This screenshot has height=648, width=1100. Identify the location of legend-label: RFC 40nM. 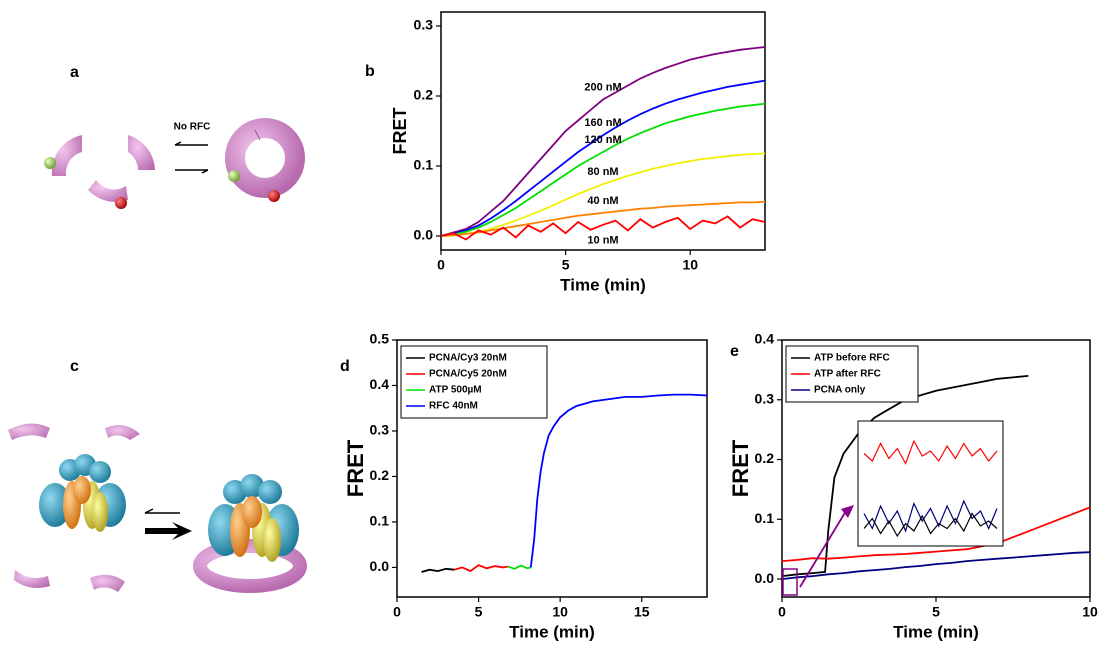
(453, 406).